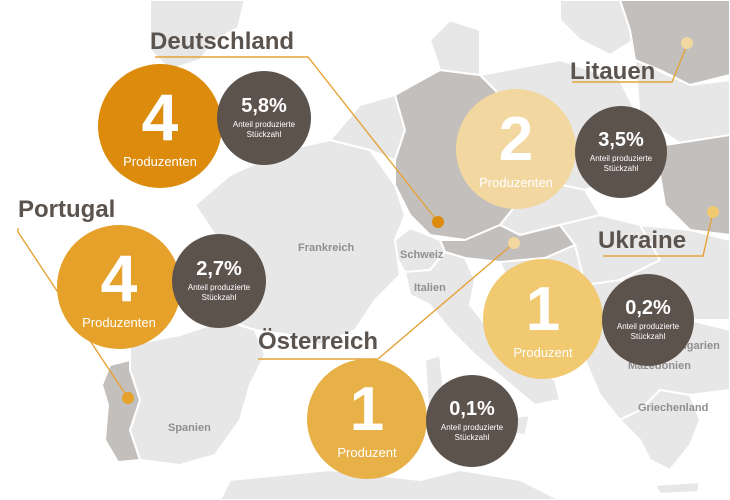  Describe the element at coordinates (219, 269) in the screenshot. I see `share-percent-portugal: 2,7%` at that location.